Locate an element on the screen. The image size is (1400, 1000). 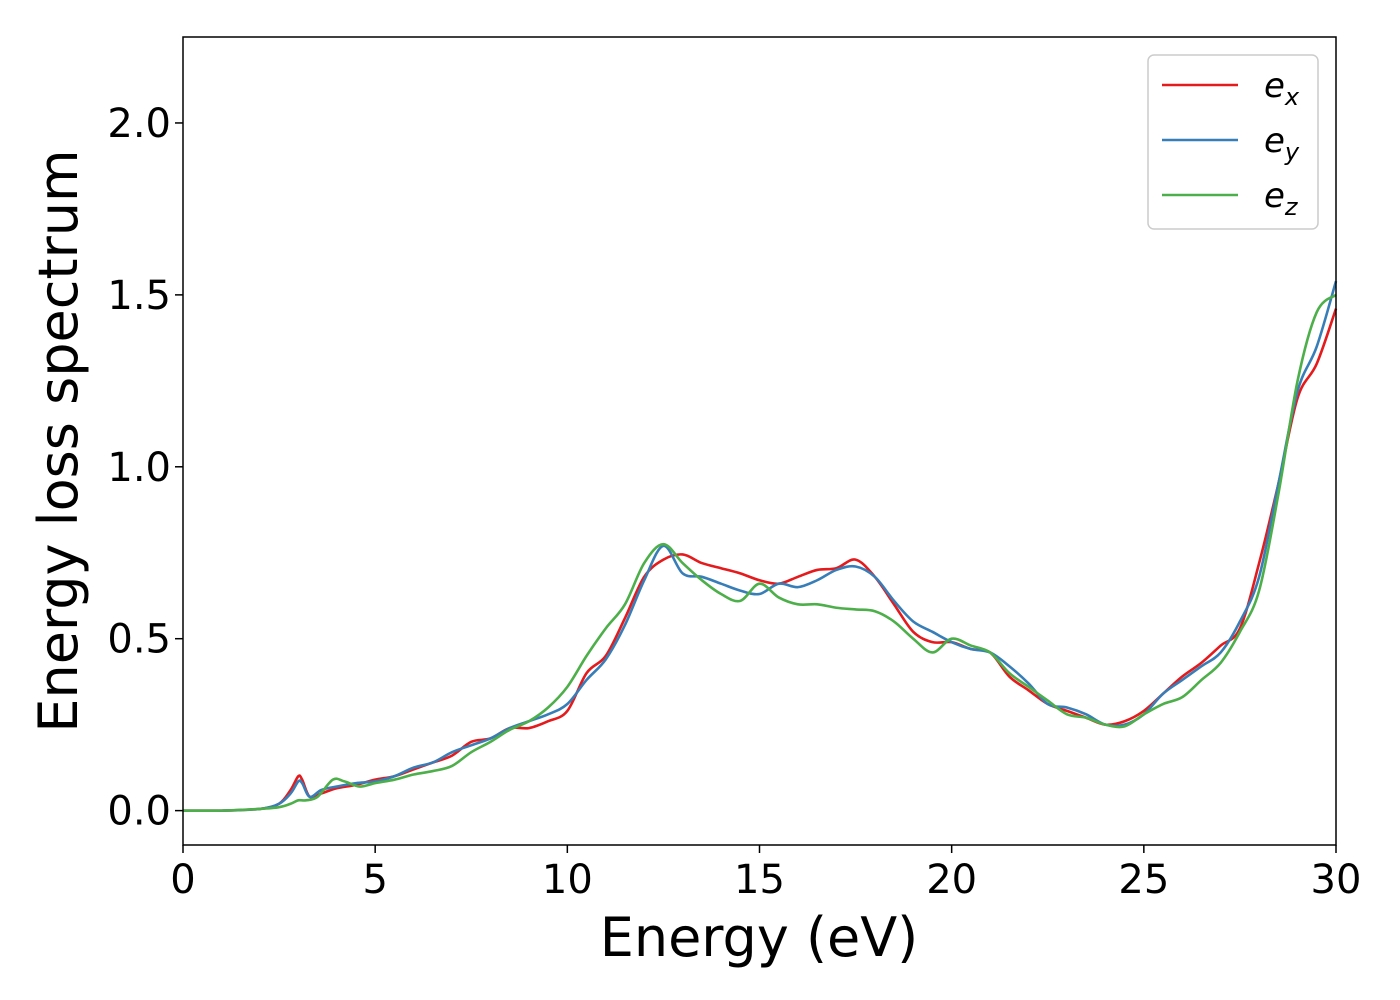
legend-label-z: ez is located at coordinates (1281, 198).